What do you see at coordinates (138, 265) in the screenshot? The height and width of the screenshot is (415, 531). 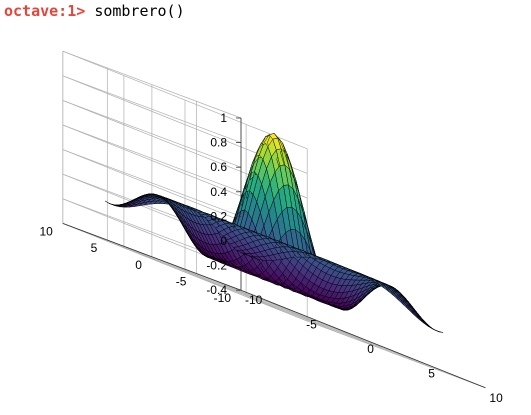 I see `y-tick-label: 0` at bounding box center [138, 265].